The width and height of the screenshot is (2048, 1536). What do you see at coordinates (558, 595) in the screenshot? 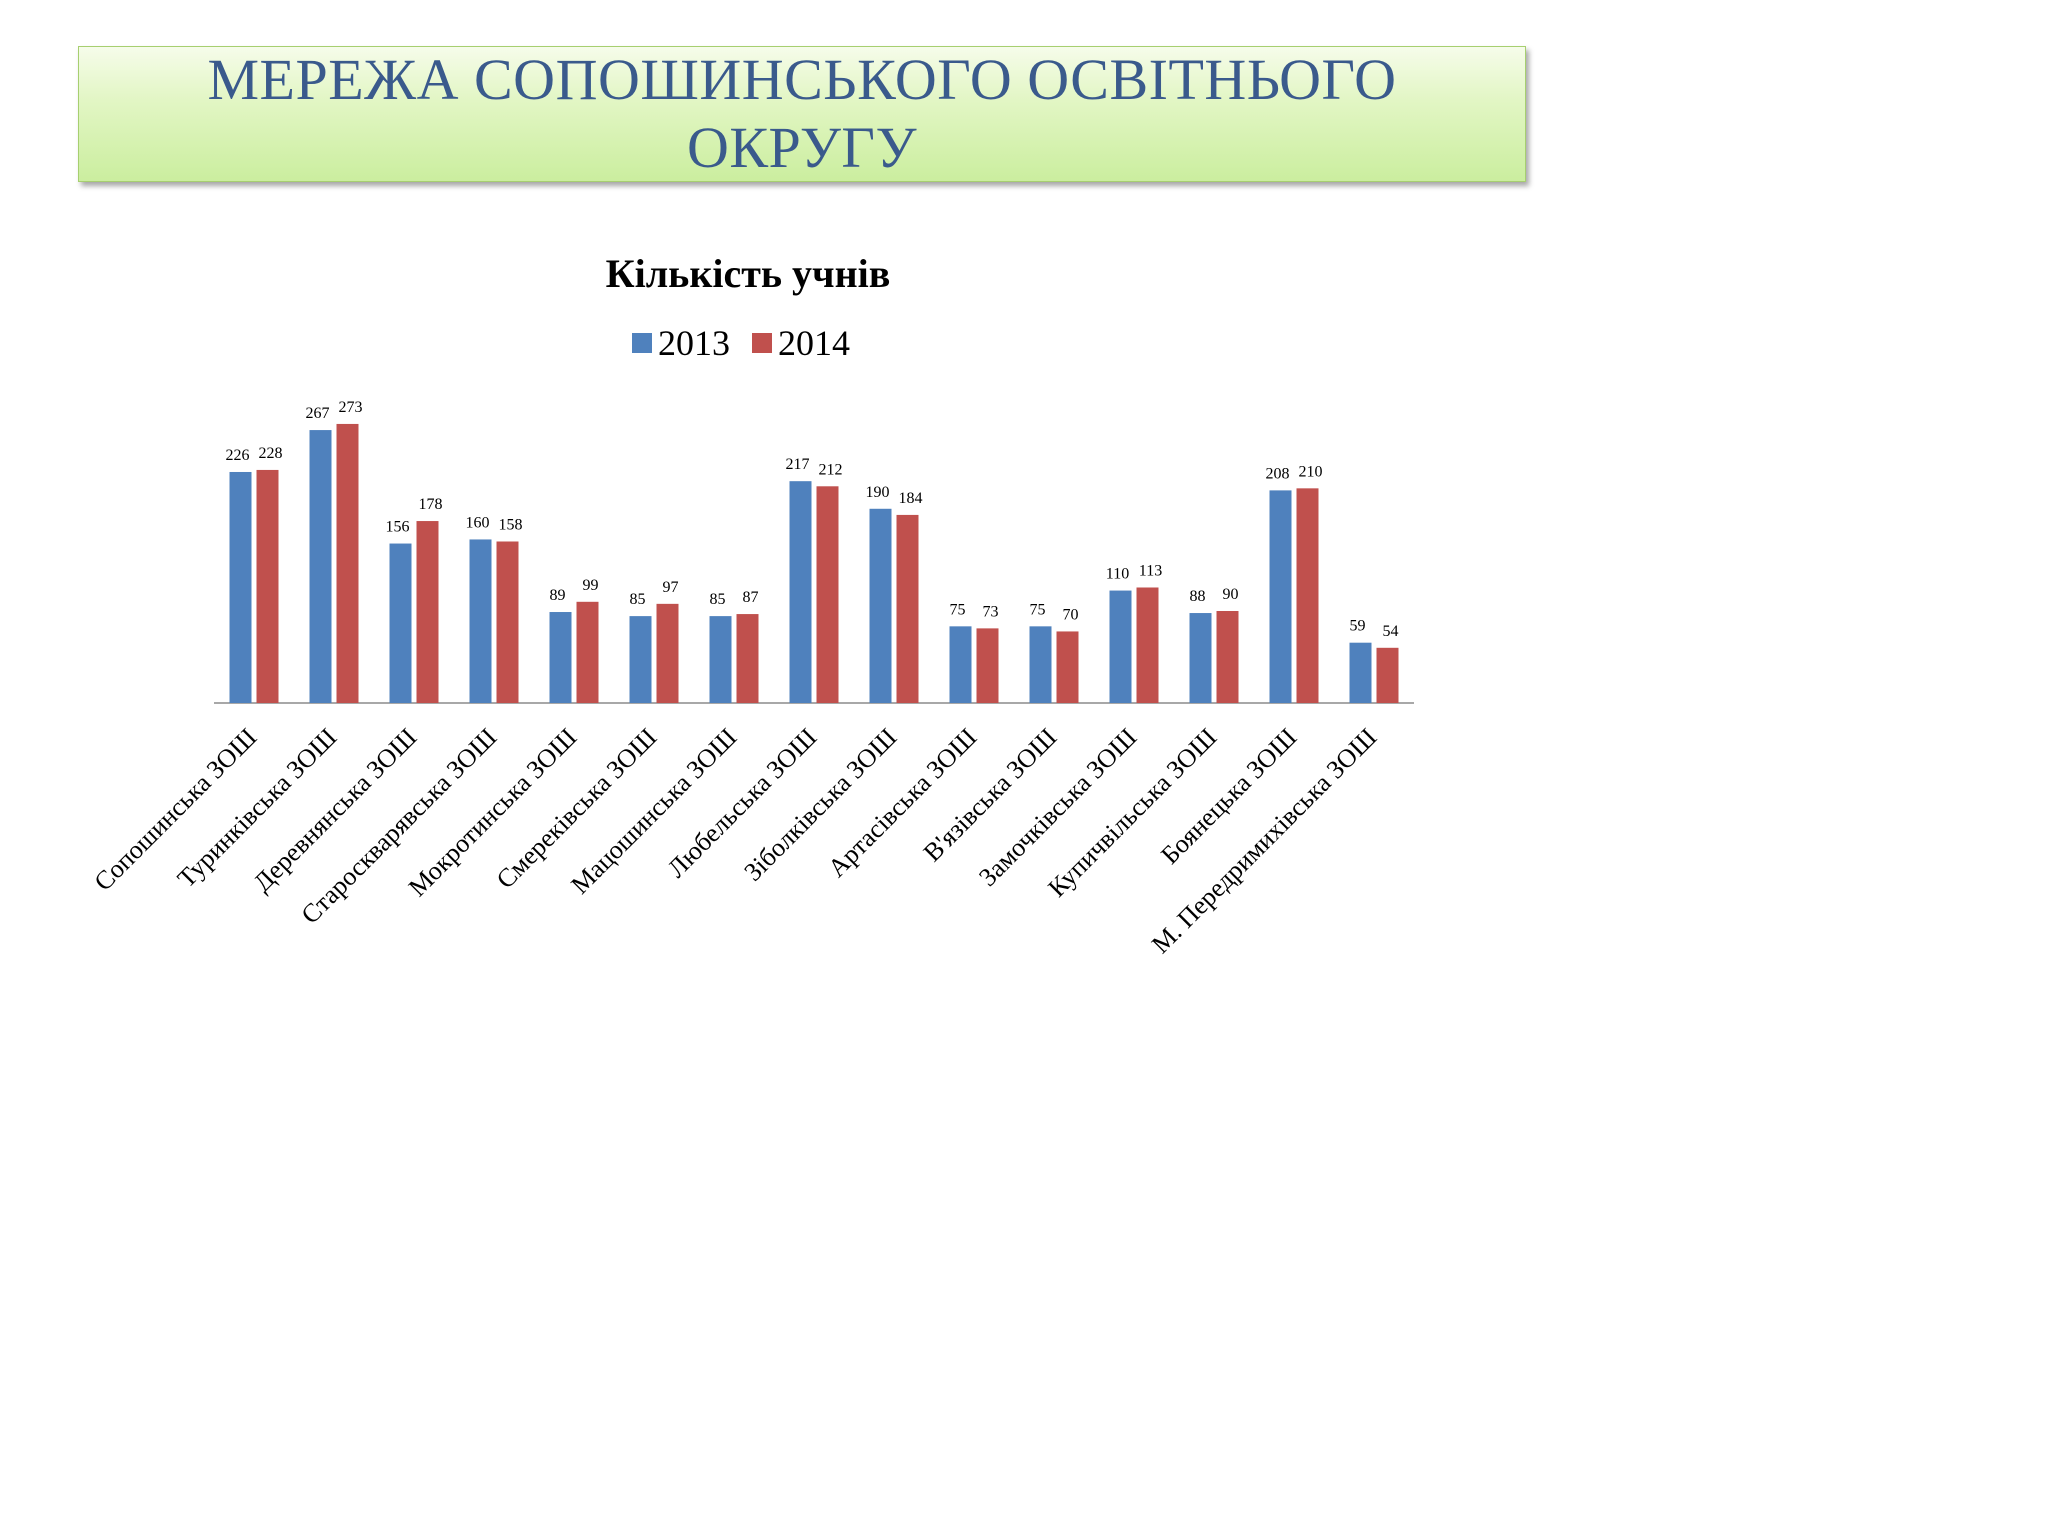
I see `data-label-2013-5: 89` at bounding box center [558, 595].